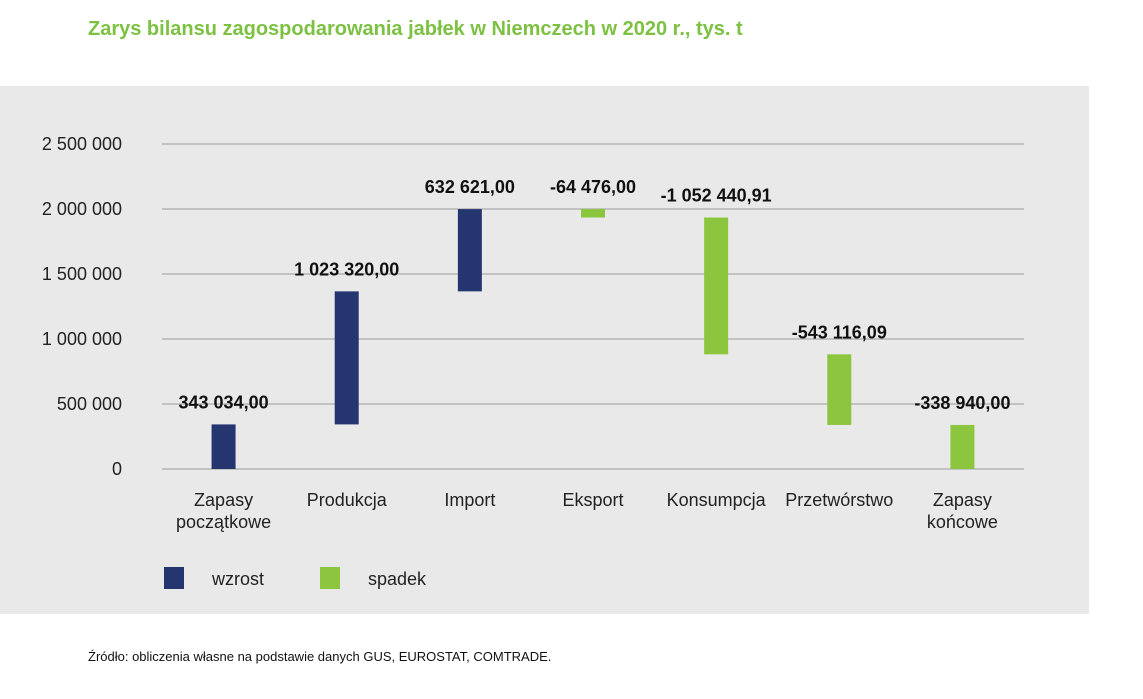  What do you see at coordinates (224, 402) in the screenshot?
I see `data-label: 343 034,00` at bounding box center [224, 402].